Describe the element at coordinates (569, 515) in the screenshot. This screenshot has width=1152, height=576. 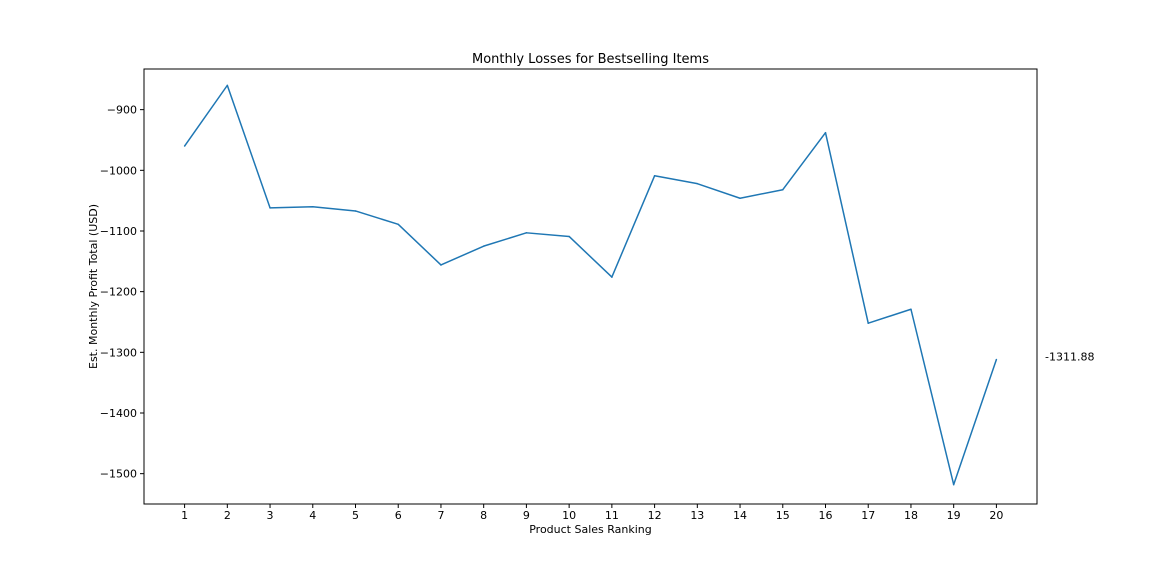
I see `x-tick-label: 10` at that location.